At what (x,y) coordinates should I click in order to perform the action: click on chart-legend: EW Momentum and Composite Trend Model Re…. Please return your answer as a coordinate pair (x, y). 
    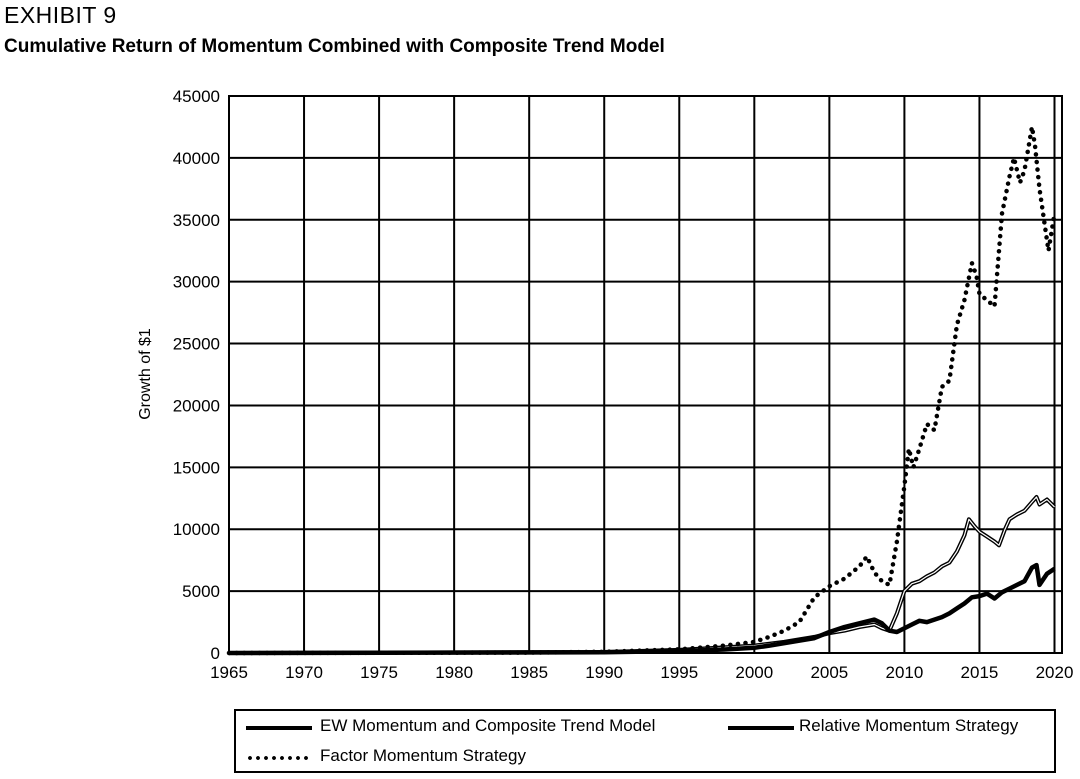
    Looking at the image, I should click on (645, 741).